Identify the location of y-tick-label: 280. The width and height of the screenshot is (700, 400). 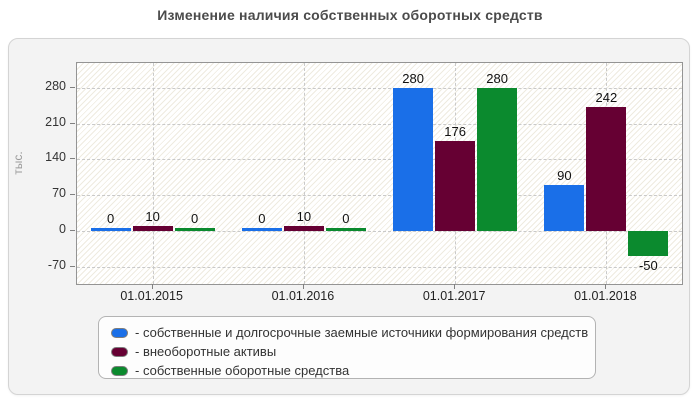
(55, 86).